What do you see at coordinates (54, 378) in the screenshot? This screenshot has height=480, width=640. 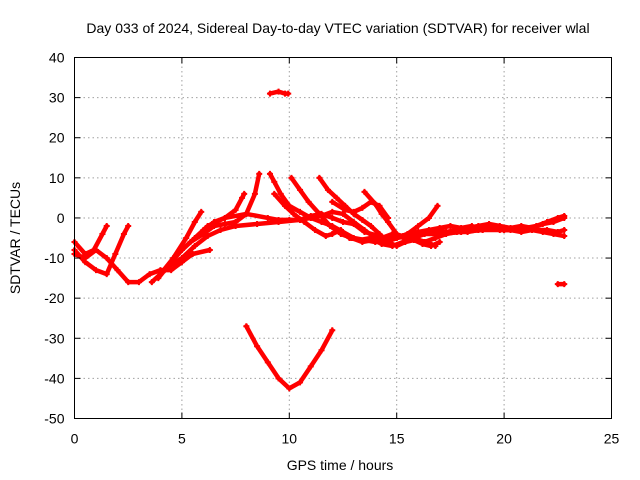 I see `y-tick-label: -40` at bounding box center [54, 378].